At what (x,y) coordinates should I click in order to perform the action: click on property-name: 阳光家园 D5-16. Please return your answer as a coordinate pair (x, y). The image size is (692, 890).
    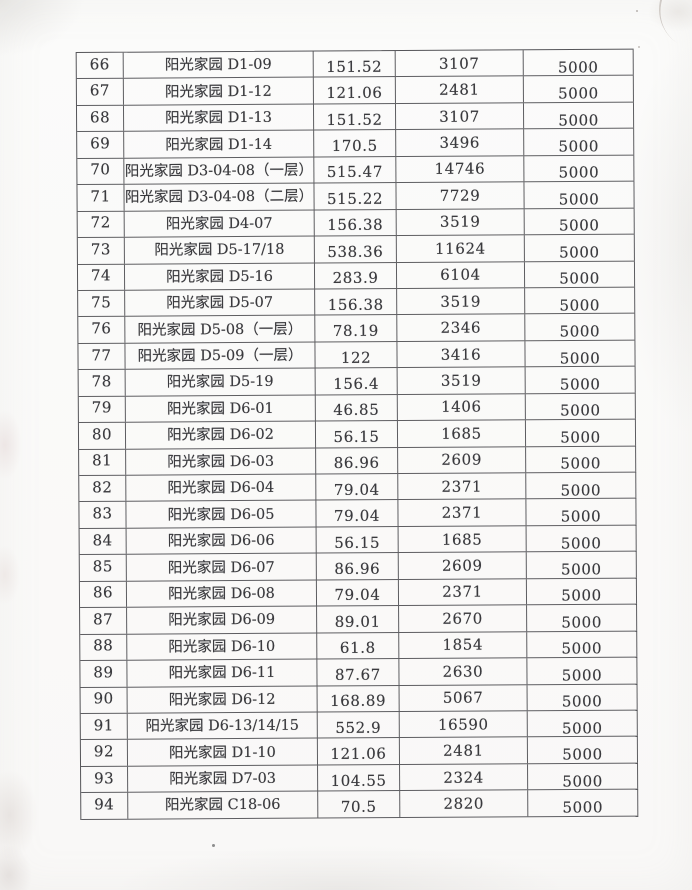
    Looking at the image, I should click on (219, 277).